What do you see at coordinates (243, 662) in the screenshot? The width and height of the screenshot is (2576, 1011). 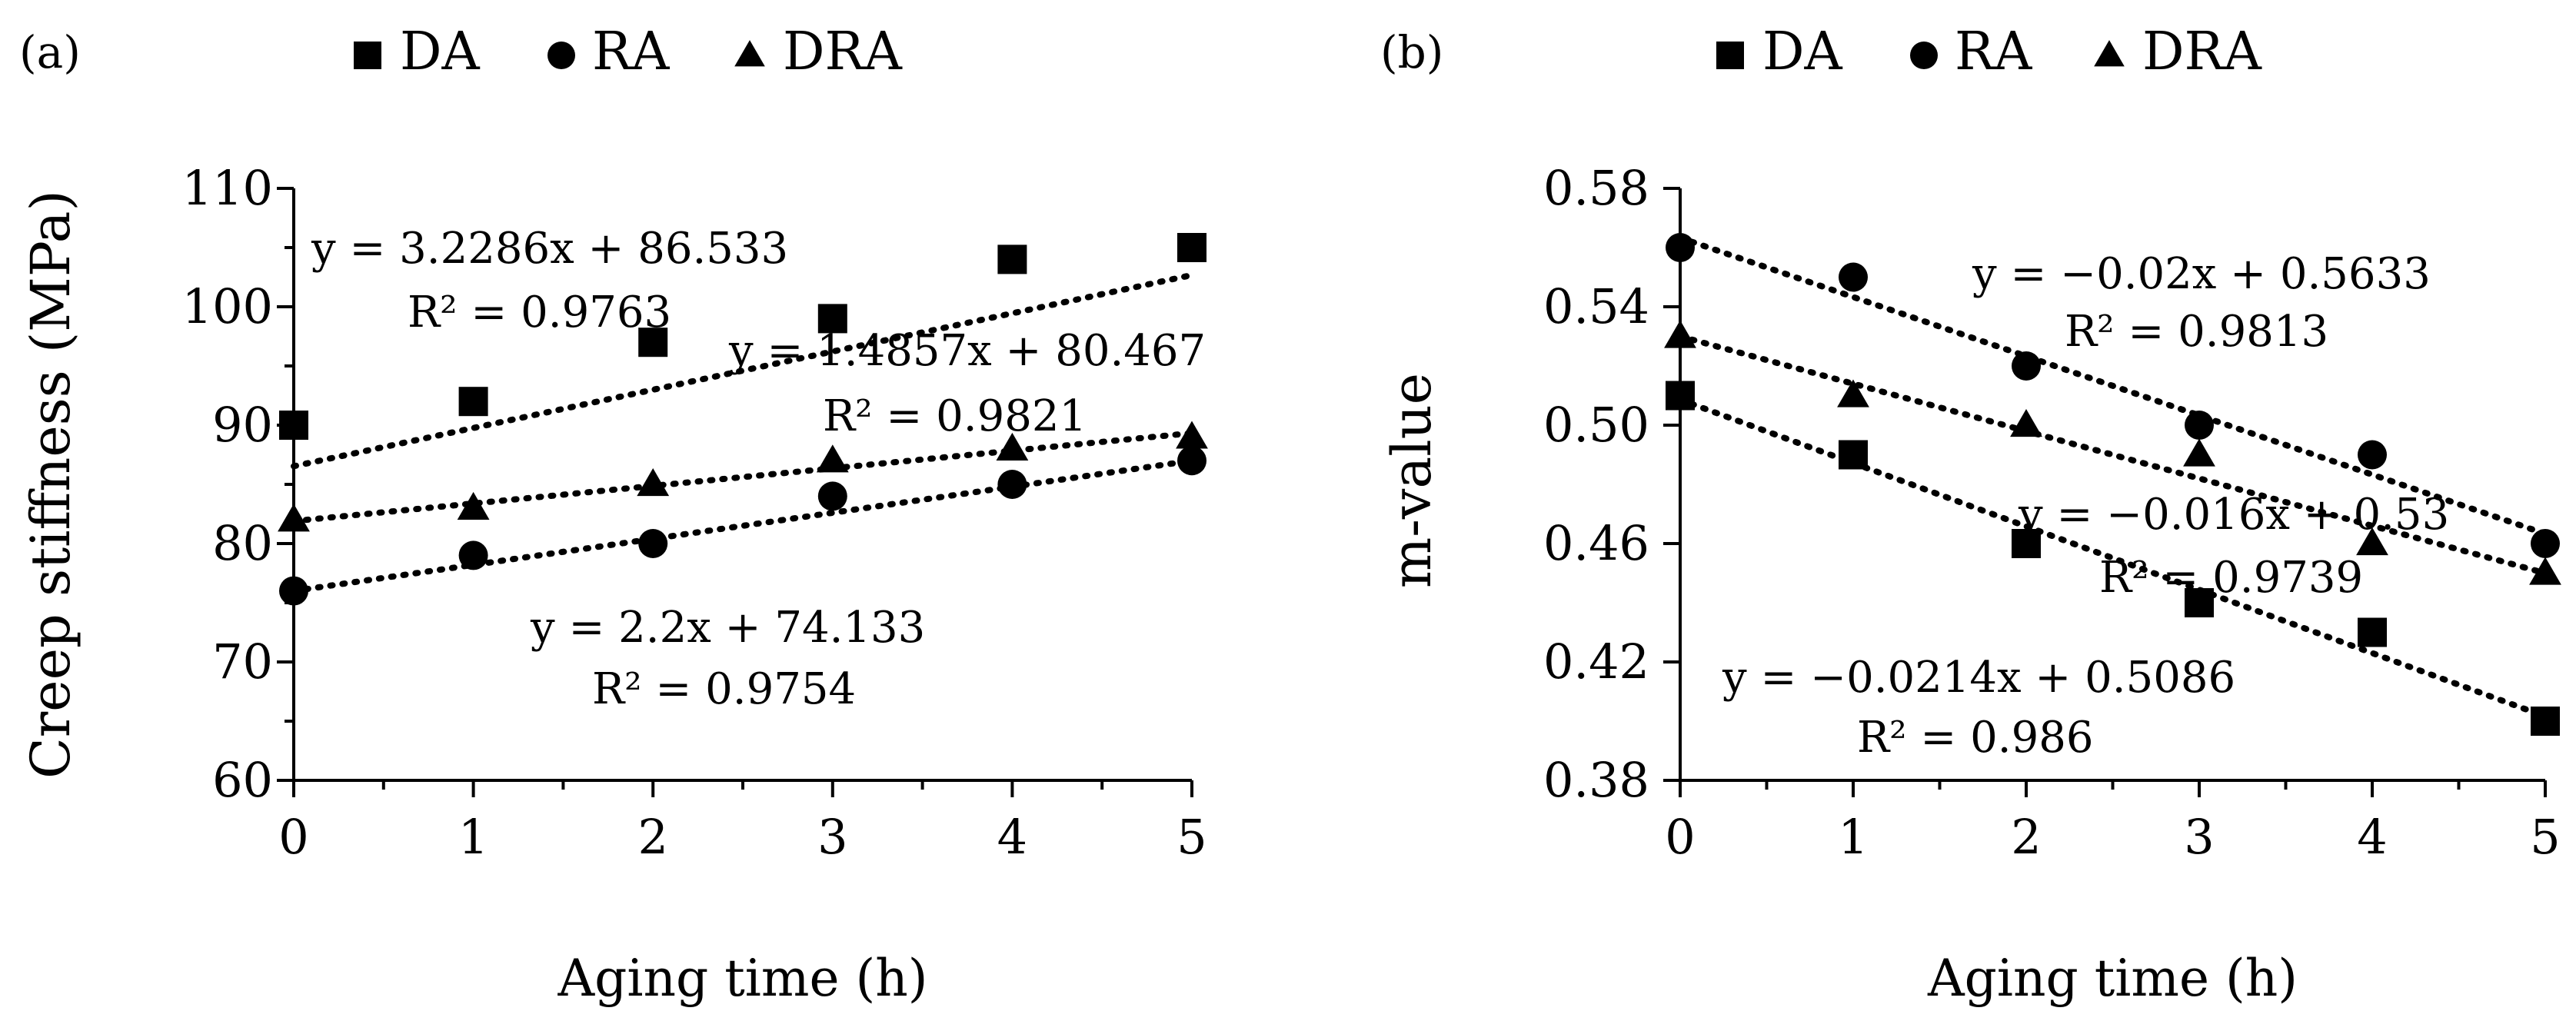 I see `y-tick-label: 70` at bounding box center [243, 662].